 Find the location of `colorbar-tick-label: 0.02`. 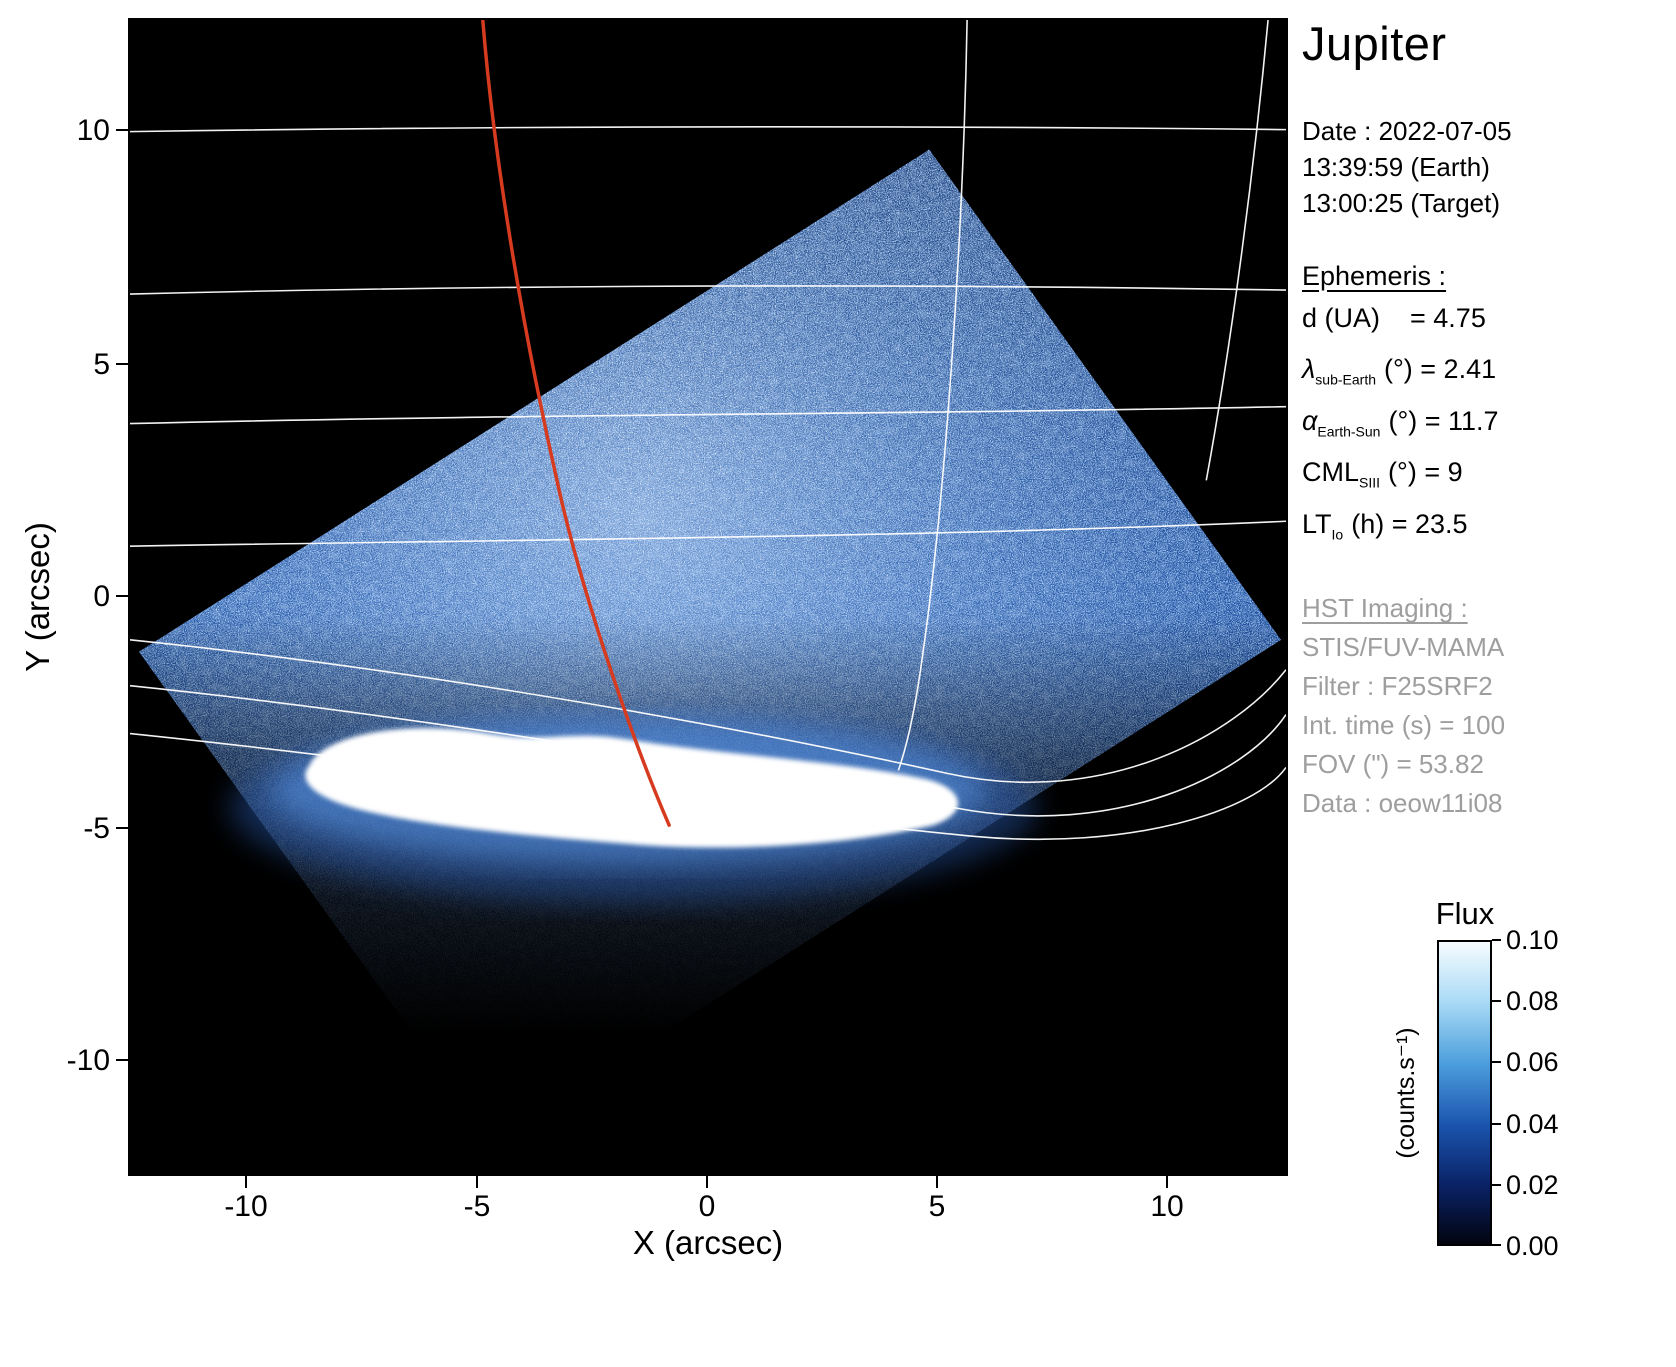

colorbar-tick-label: 0.02 is located at coordinates (1532, 1185).